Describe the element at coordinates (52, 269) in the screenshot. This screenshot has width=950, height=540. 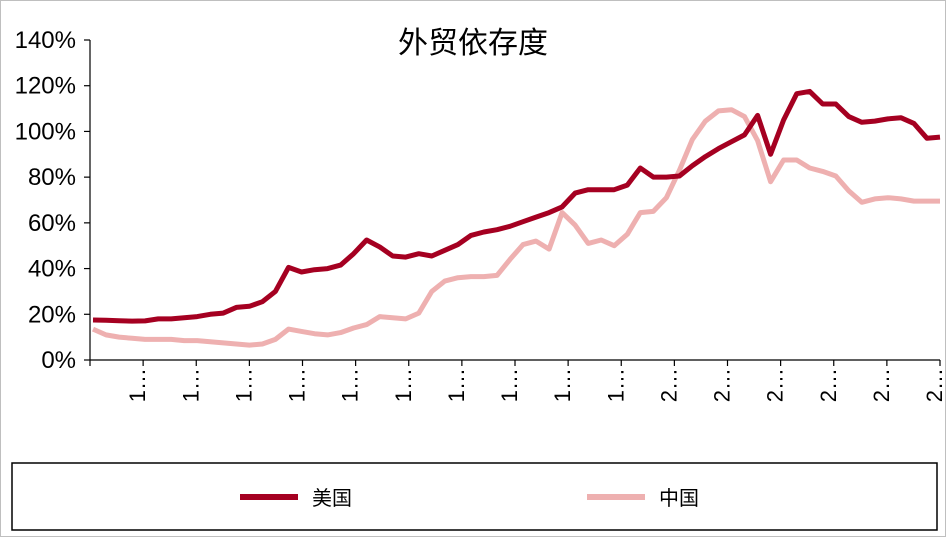
I see `y-tick-label: 40%` at that location.